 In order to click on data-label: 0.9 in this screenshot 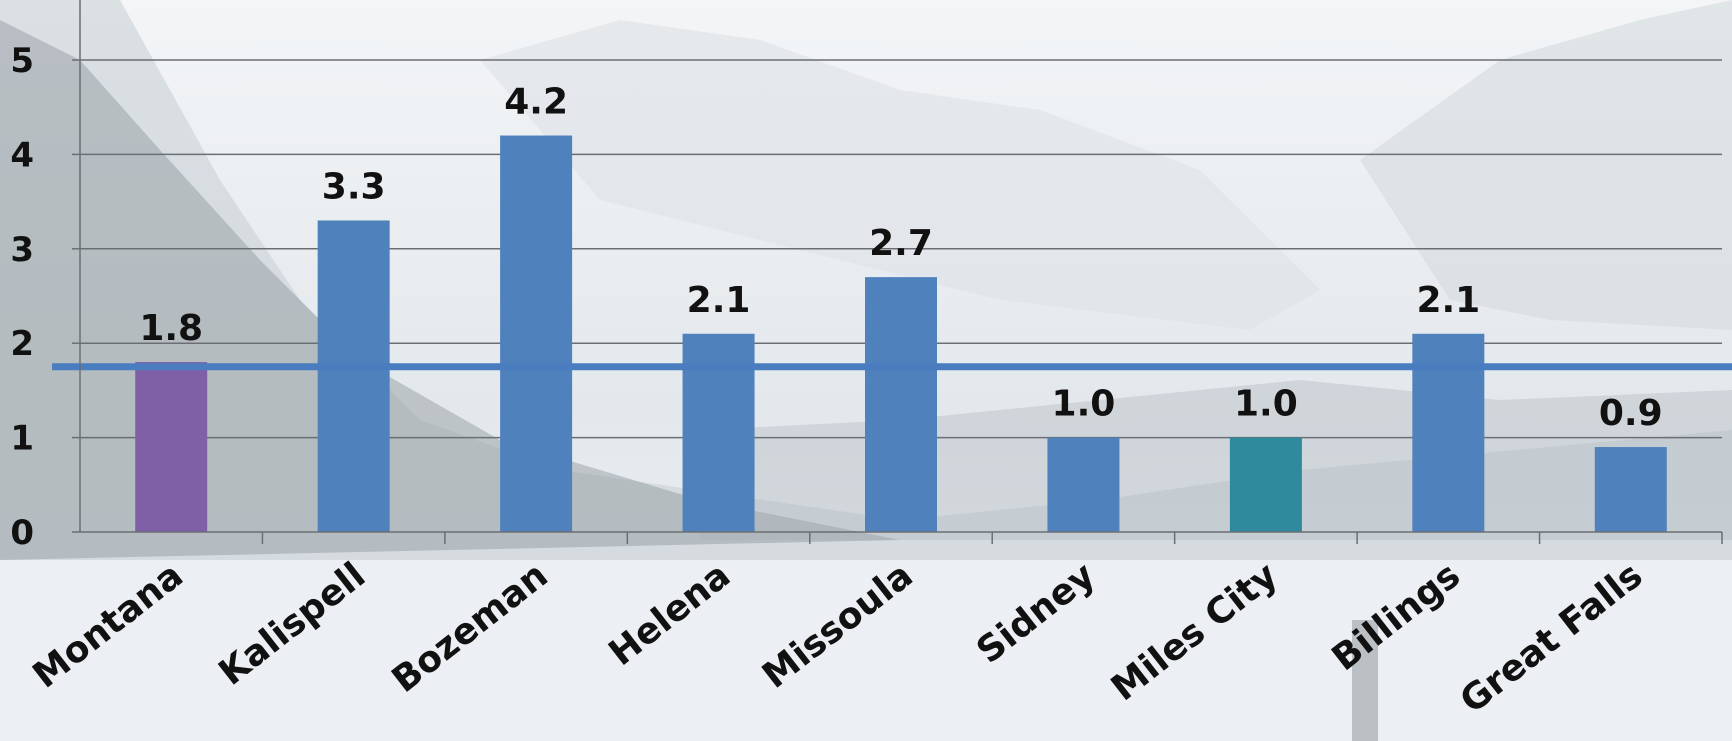, I will do `click(1631, 413)`.